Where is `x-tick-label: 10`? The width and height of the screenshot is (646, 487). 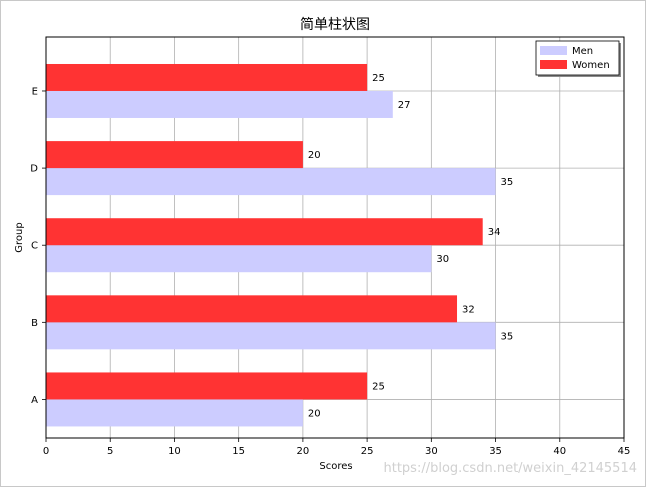 x-tick-label: 10 is located at coordinates (174, 451).